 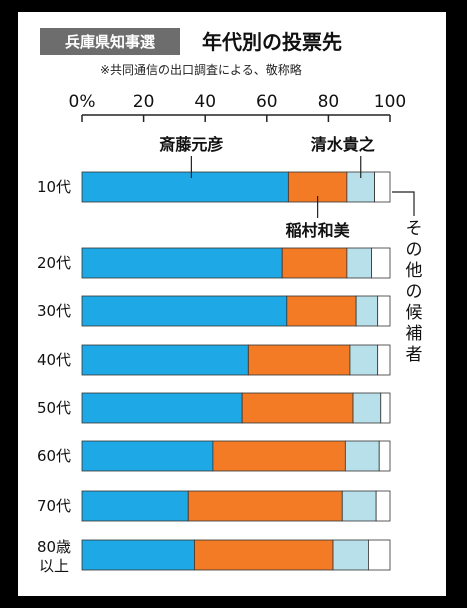 What do you see at coordinates (54, 408) in the screenshot?
I see `category-label: 50代` at bounding box center [54, 408].